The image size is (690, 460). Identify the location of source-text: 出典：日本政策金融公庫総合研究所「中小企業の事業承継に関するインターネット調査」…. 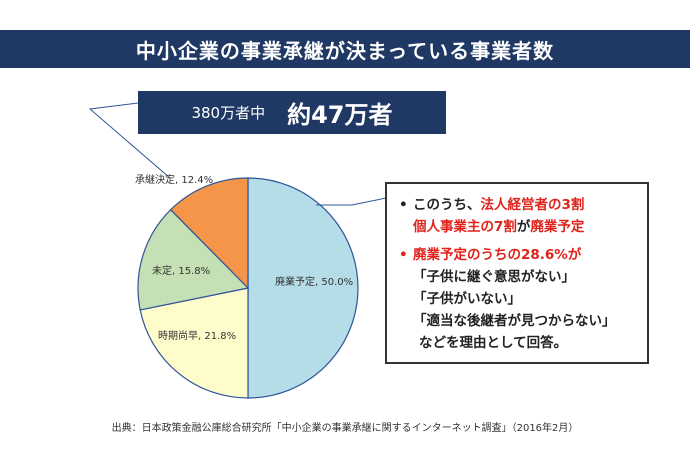
(345, 428).